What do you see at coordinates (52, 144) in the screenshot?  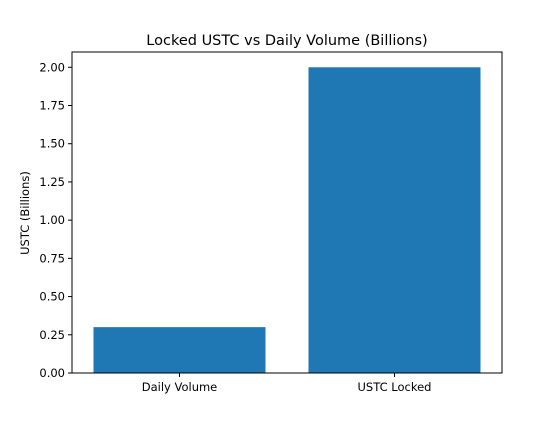 I see `y-tick-label: 1.50` at bounding box center [52, 144].